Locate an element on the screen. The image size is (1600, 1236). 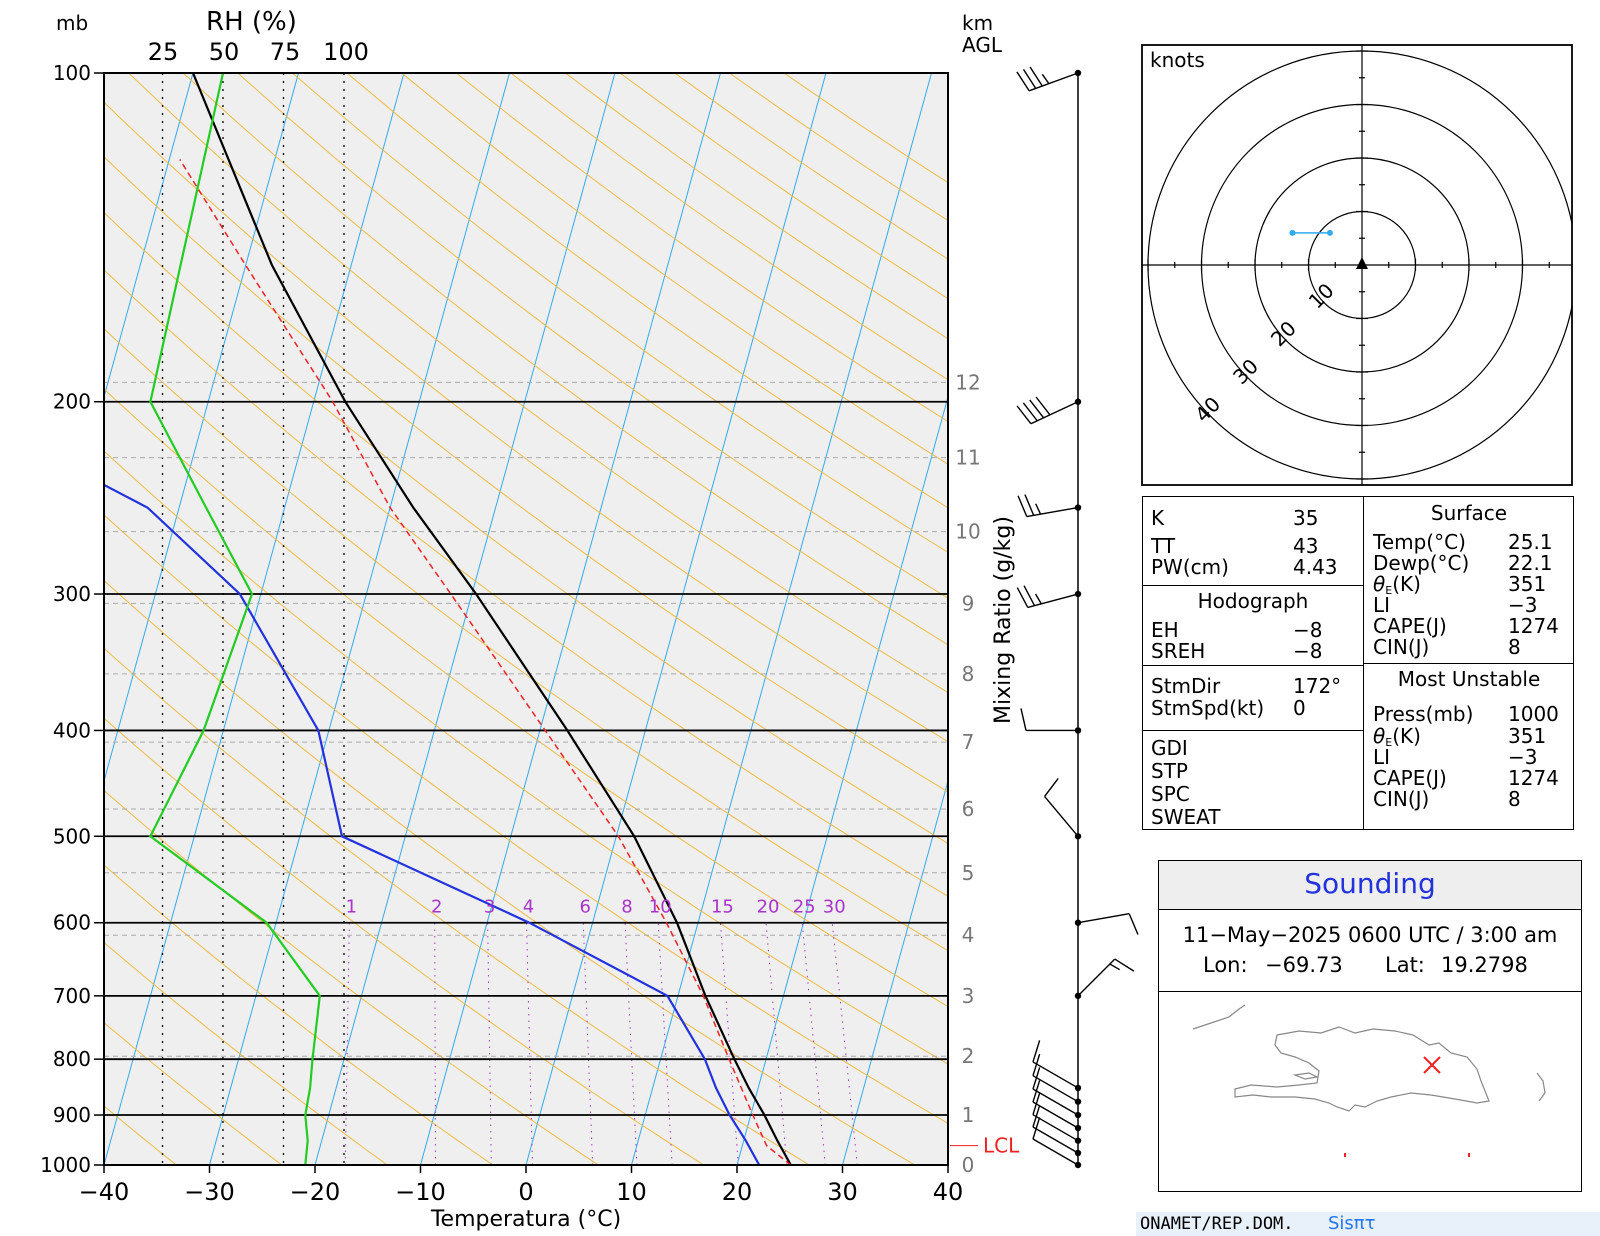
rh-tick-label: 50 is located at coordinates (224, 52).